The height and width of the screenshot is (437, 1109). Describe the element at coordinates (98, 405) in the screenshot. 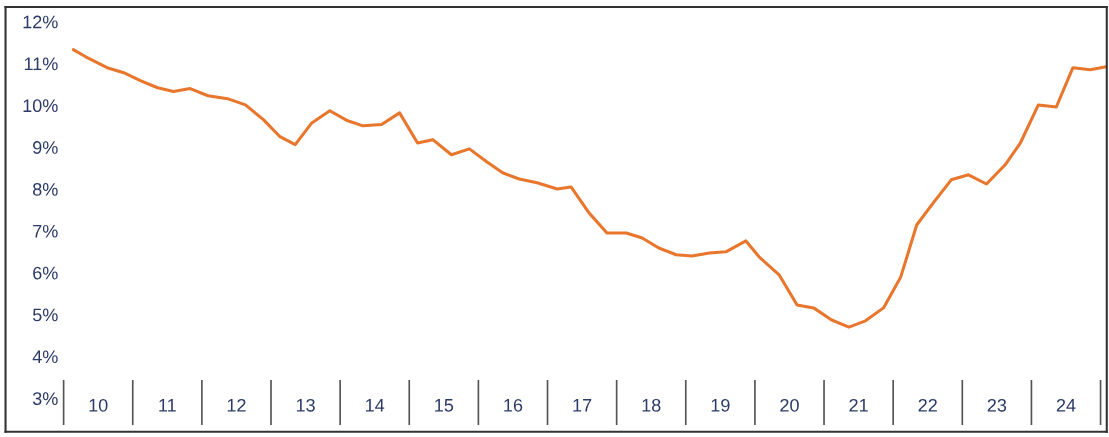

I see `x-tick-label: 10` at that location.